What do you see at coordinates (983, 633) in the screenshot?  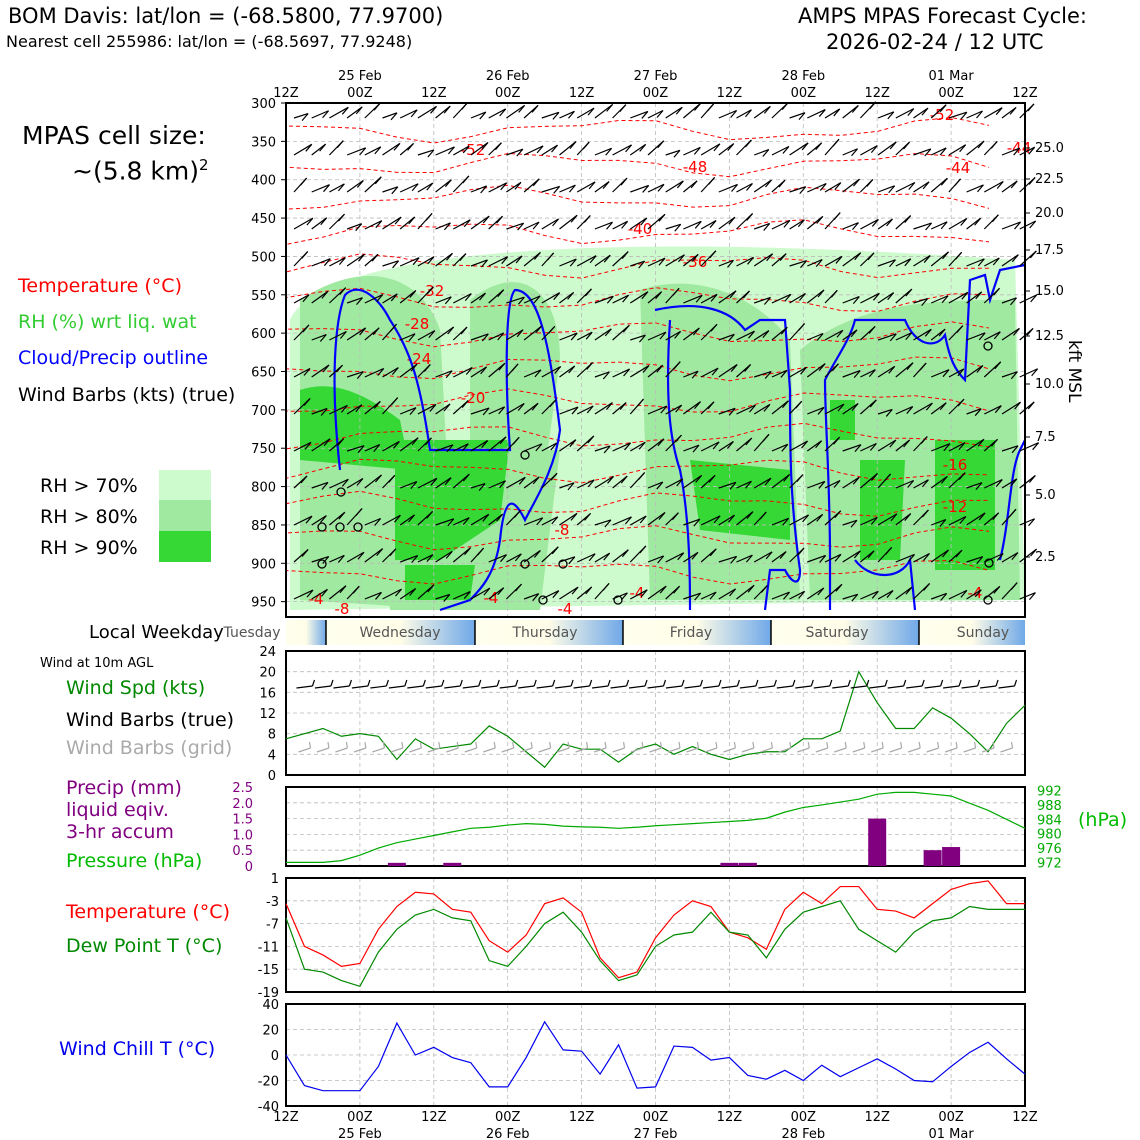 I see `weekday-label-sunday: Sunday` at bounding box center [983, 633].